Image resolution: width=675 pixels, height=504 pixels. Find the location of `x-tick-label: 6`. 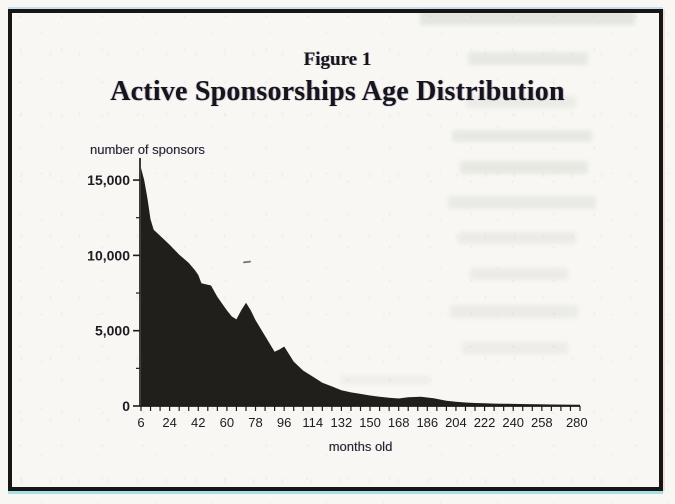

x-tick-label: 6 is located at coordinates (140, 422).